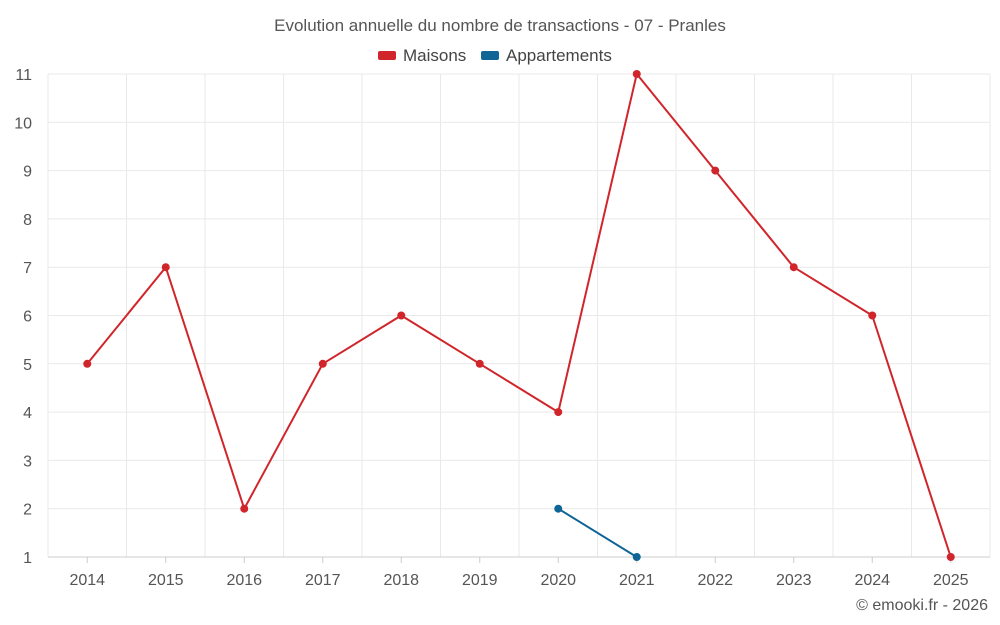  Describe the element at coordinates (27, 558) in the screenshot. I see `y-tick-label: 1` at that location.